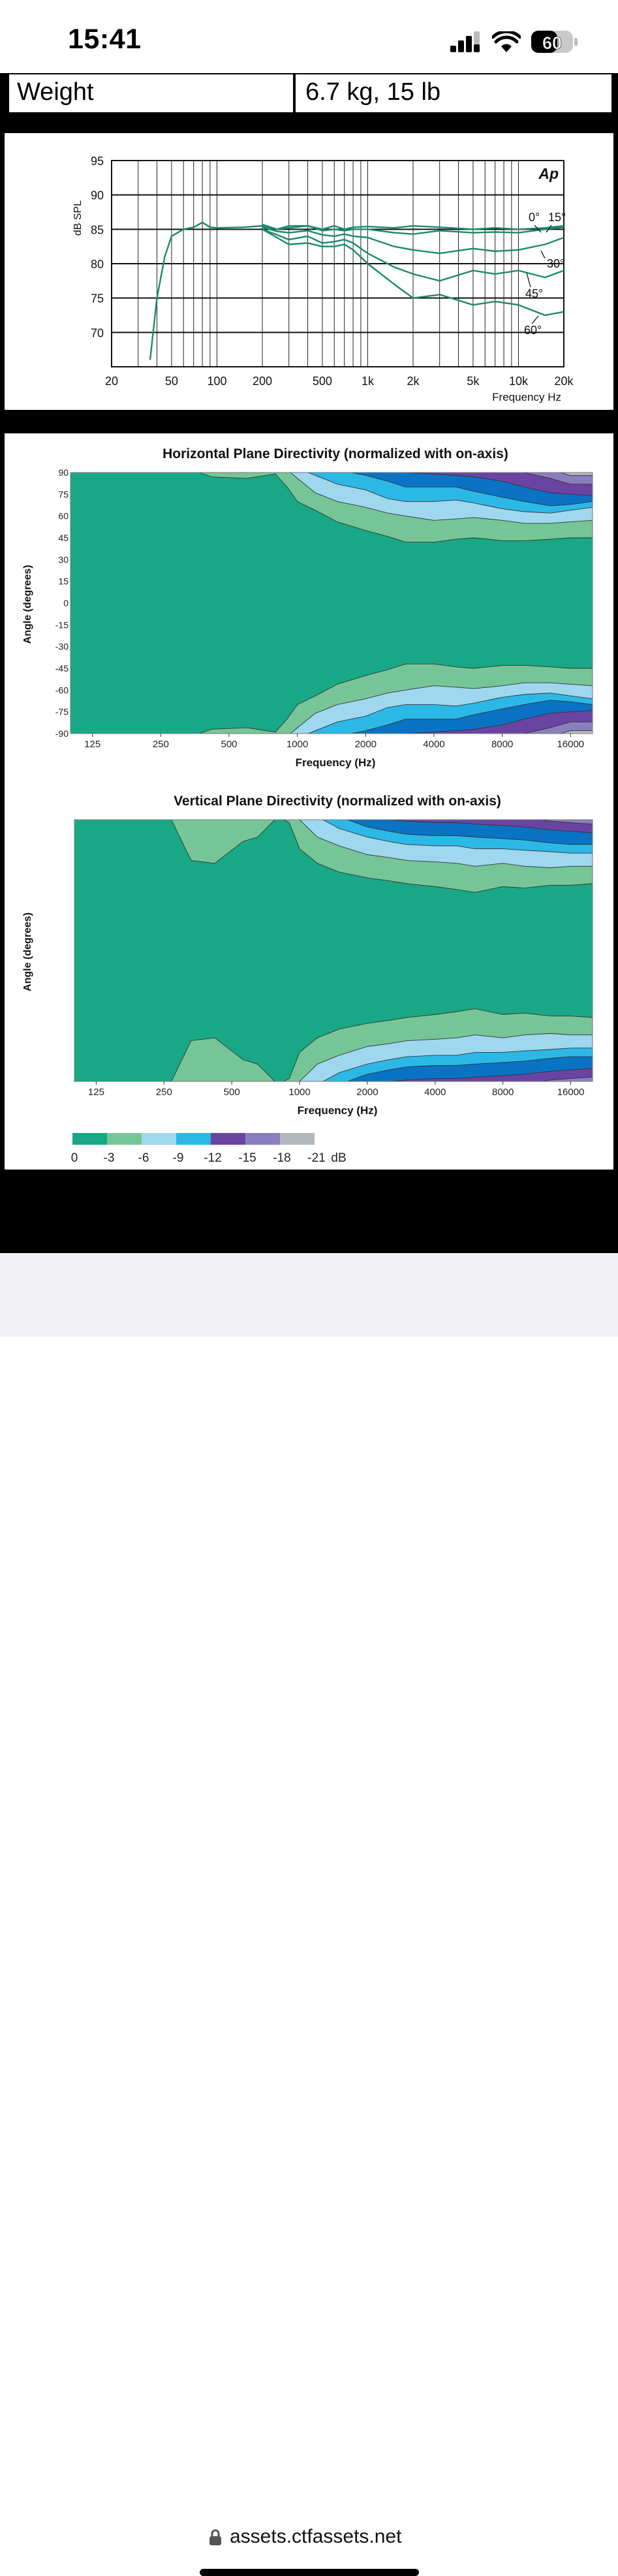 The height and width of the screenshot is (2576, 618). Describe the element at coordinates (506, 41) in the screenshot. I see `wifi-icon` at that location.